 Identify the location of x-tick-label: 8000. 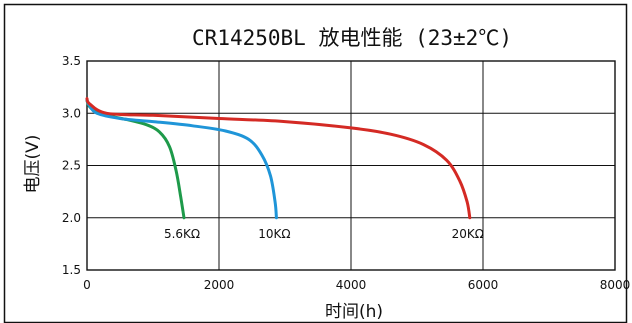
(615, 285).